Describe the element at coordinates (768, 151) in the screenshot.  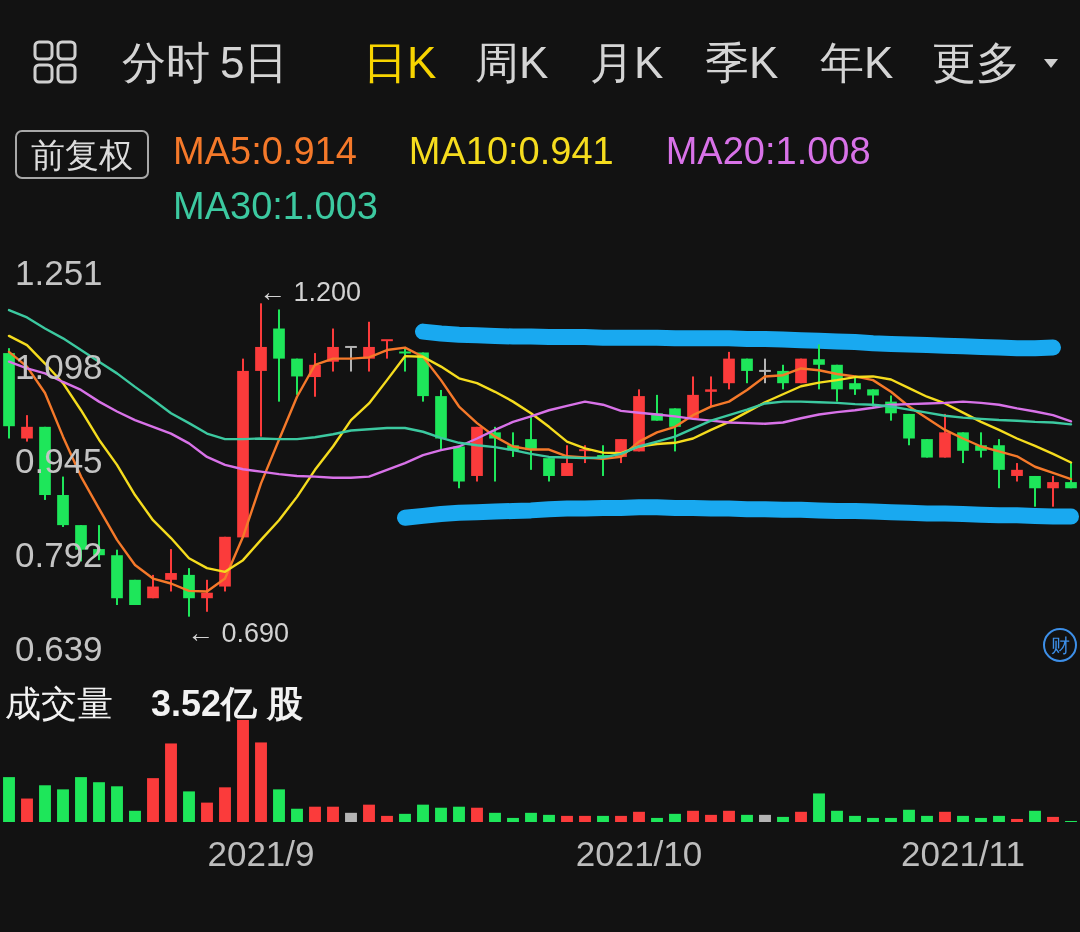
I see `text: MA20:1.008` at that location.